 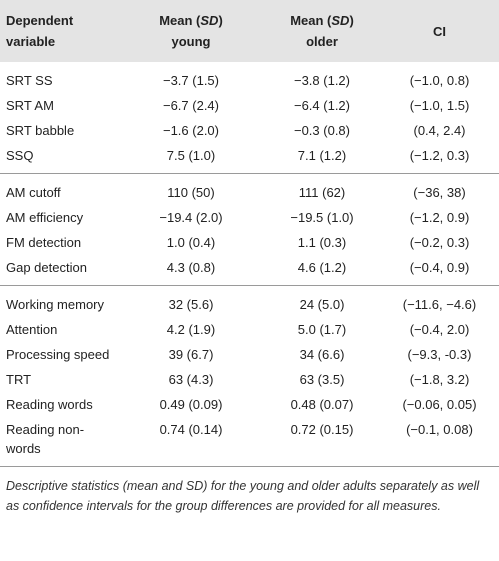 What do you see at coordinates (59, 158) in the screenshot?
I see `table-cell: SSQ` at bounding box center [59, 158].